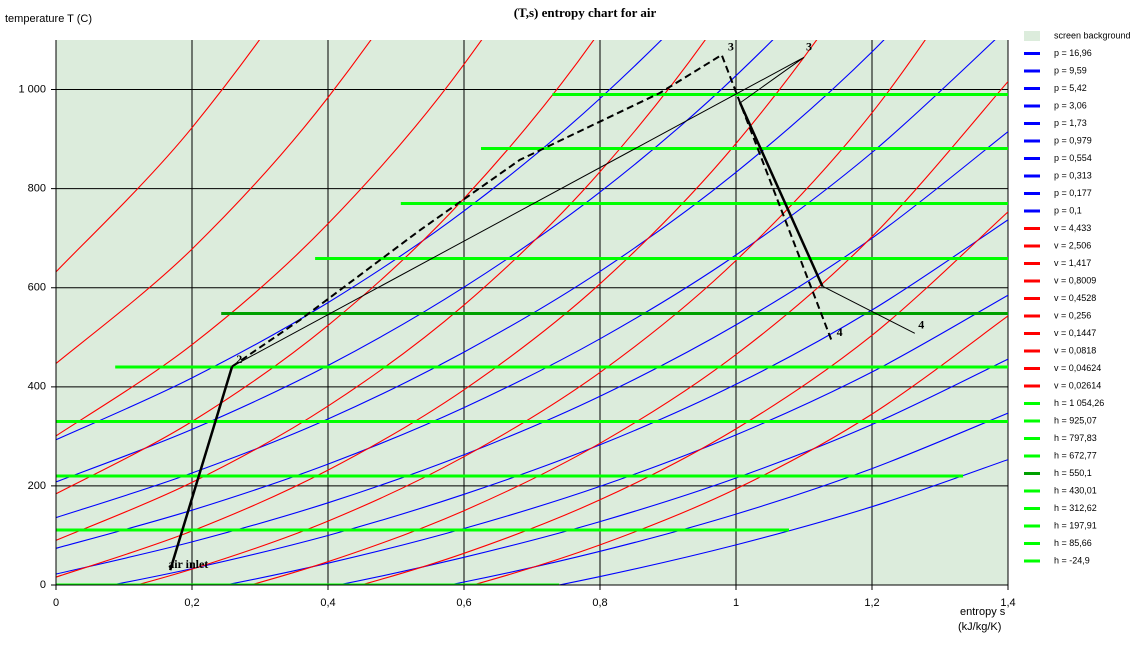  Describe the element at coordinates (1073, 158) in the screenshot. I see `legend-label: p = 0,554` at that location.